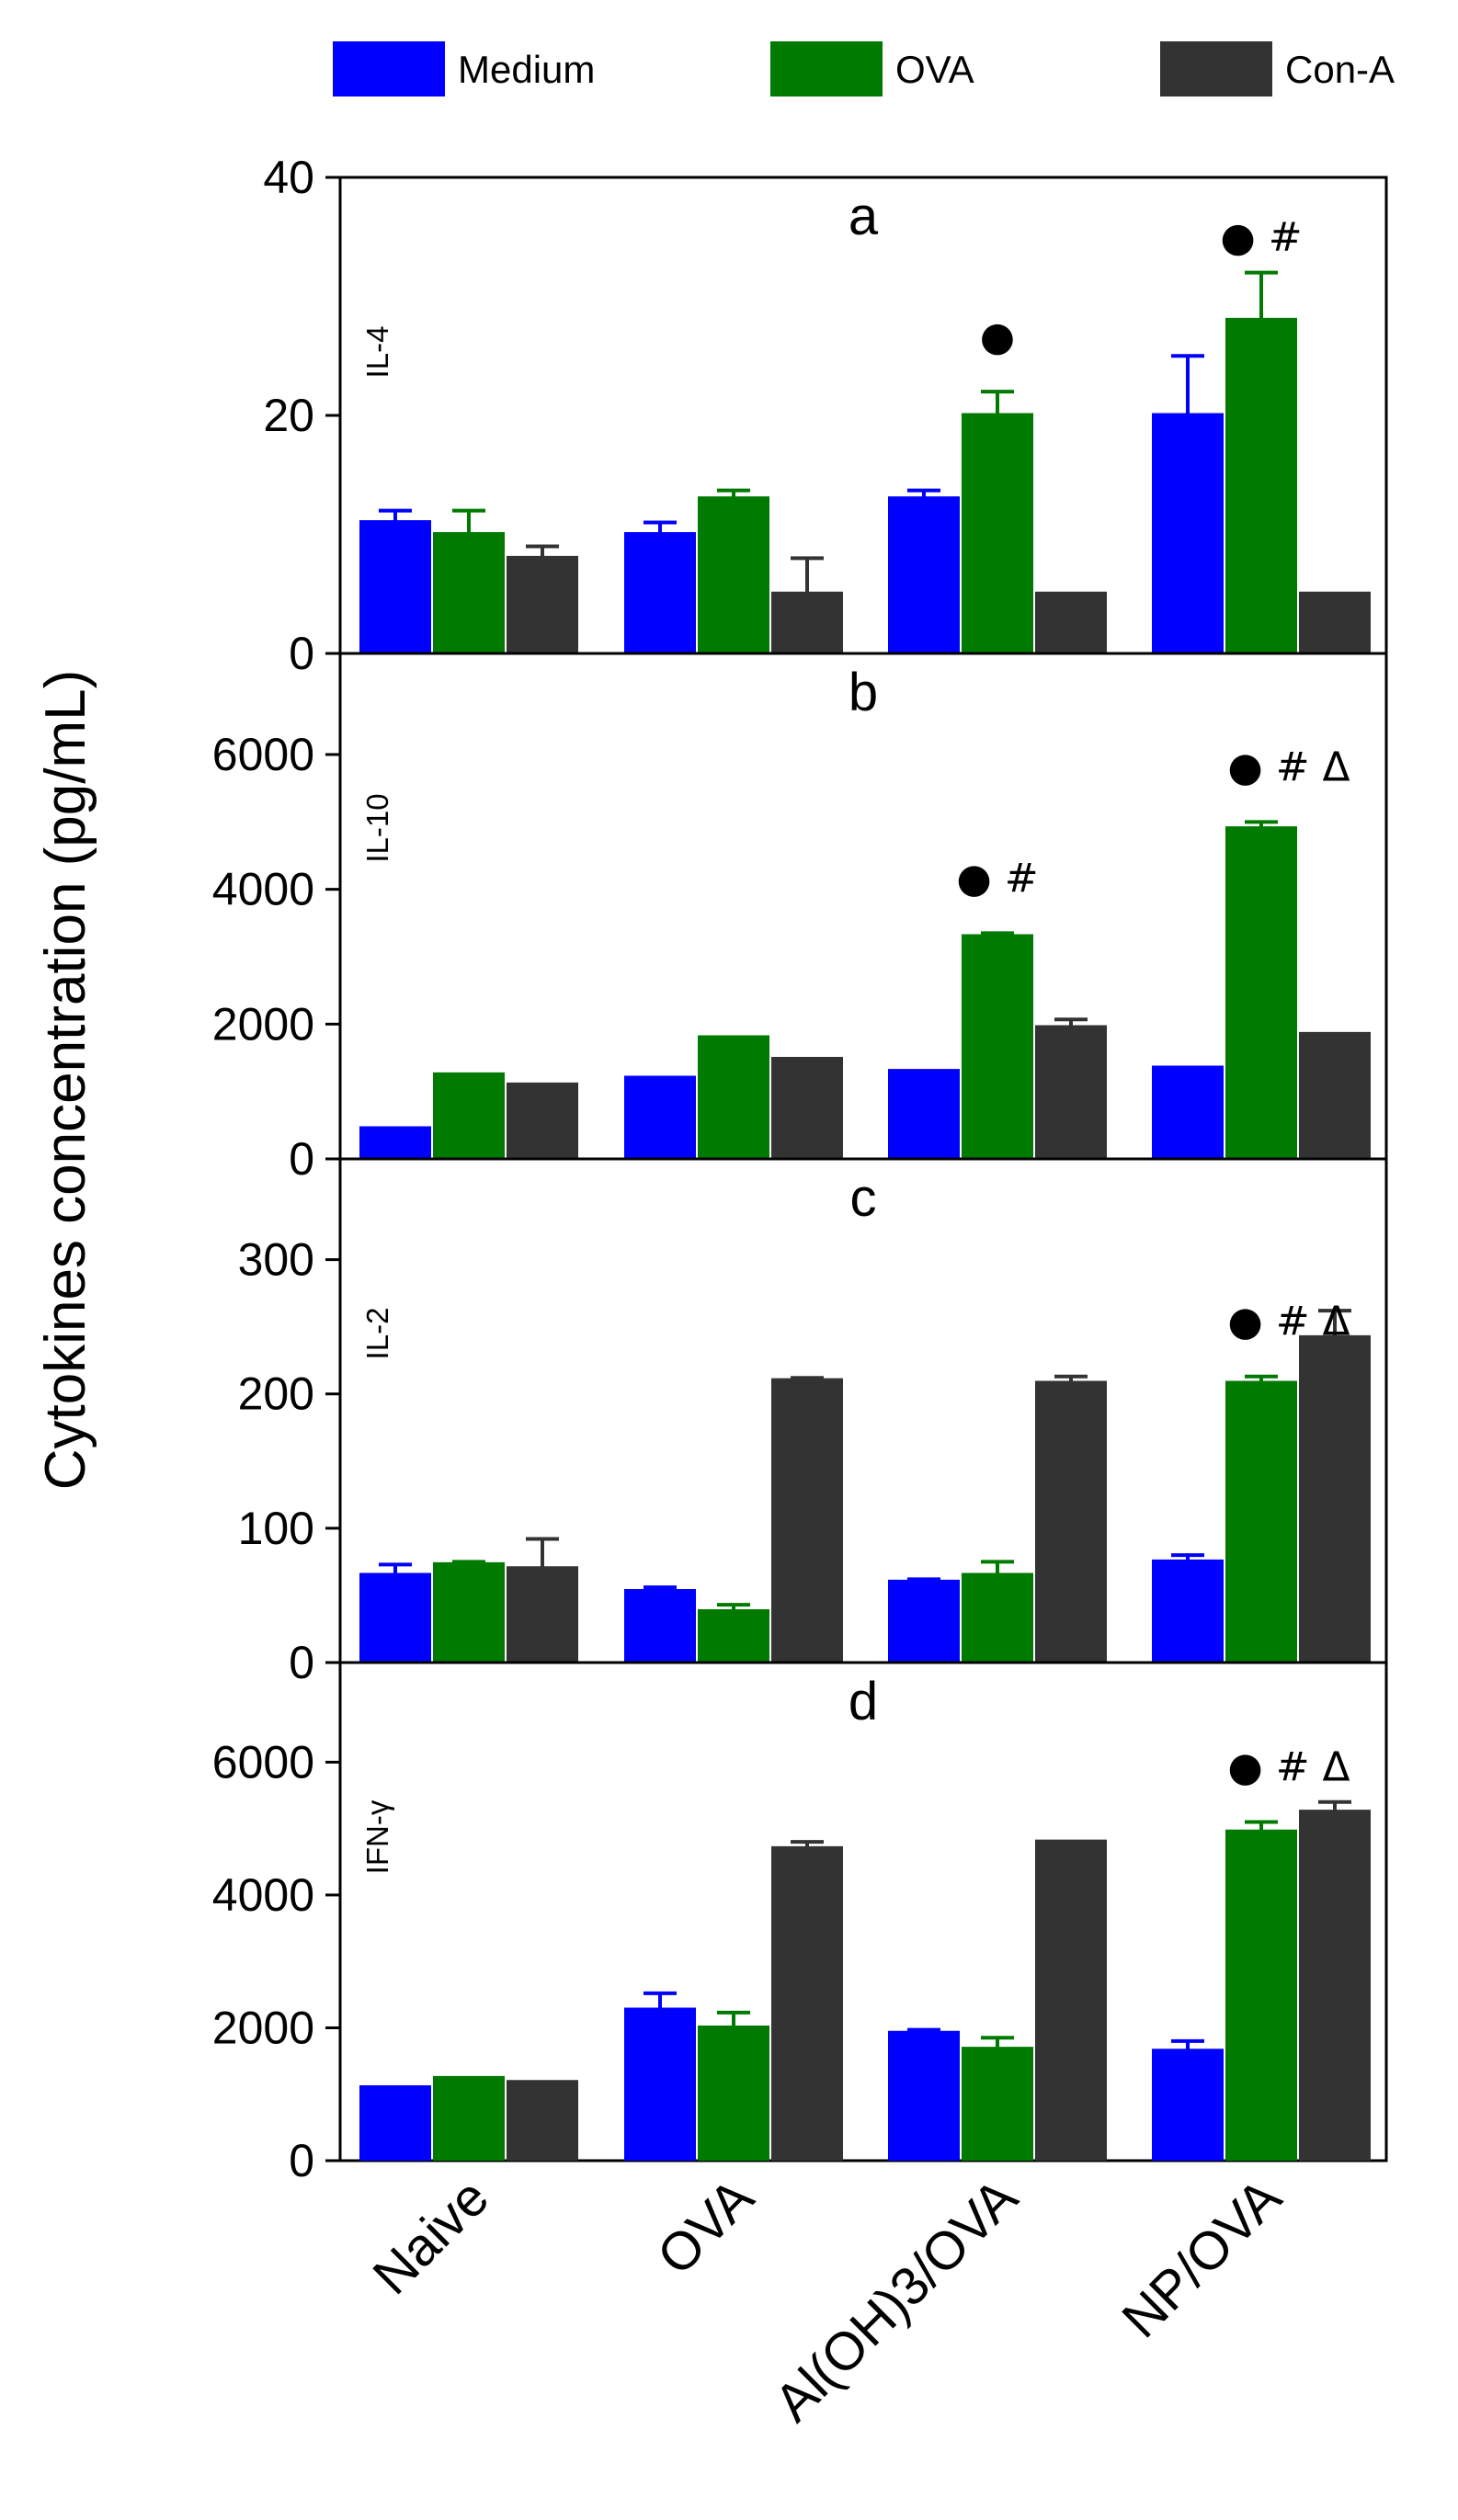 The image size is (1458, 2520). What do you see at coordinates (896, 2300) in the screenshot?
I see `category-label: Al(OH)3/OVA` at bounding box center [896, 2300].